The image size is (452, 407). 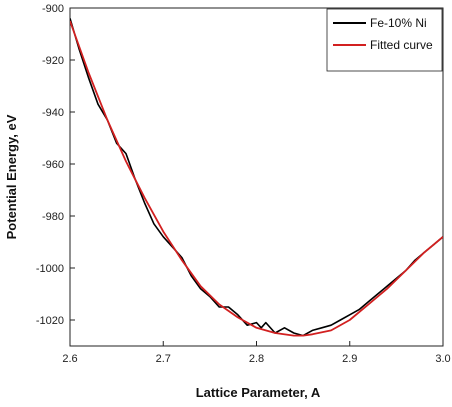 I want to click on x-tick-label: 2.9, so click(x=349, y=359).